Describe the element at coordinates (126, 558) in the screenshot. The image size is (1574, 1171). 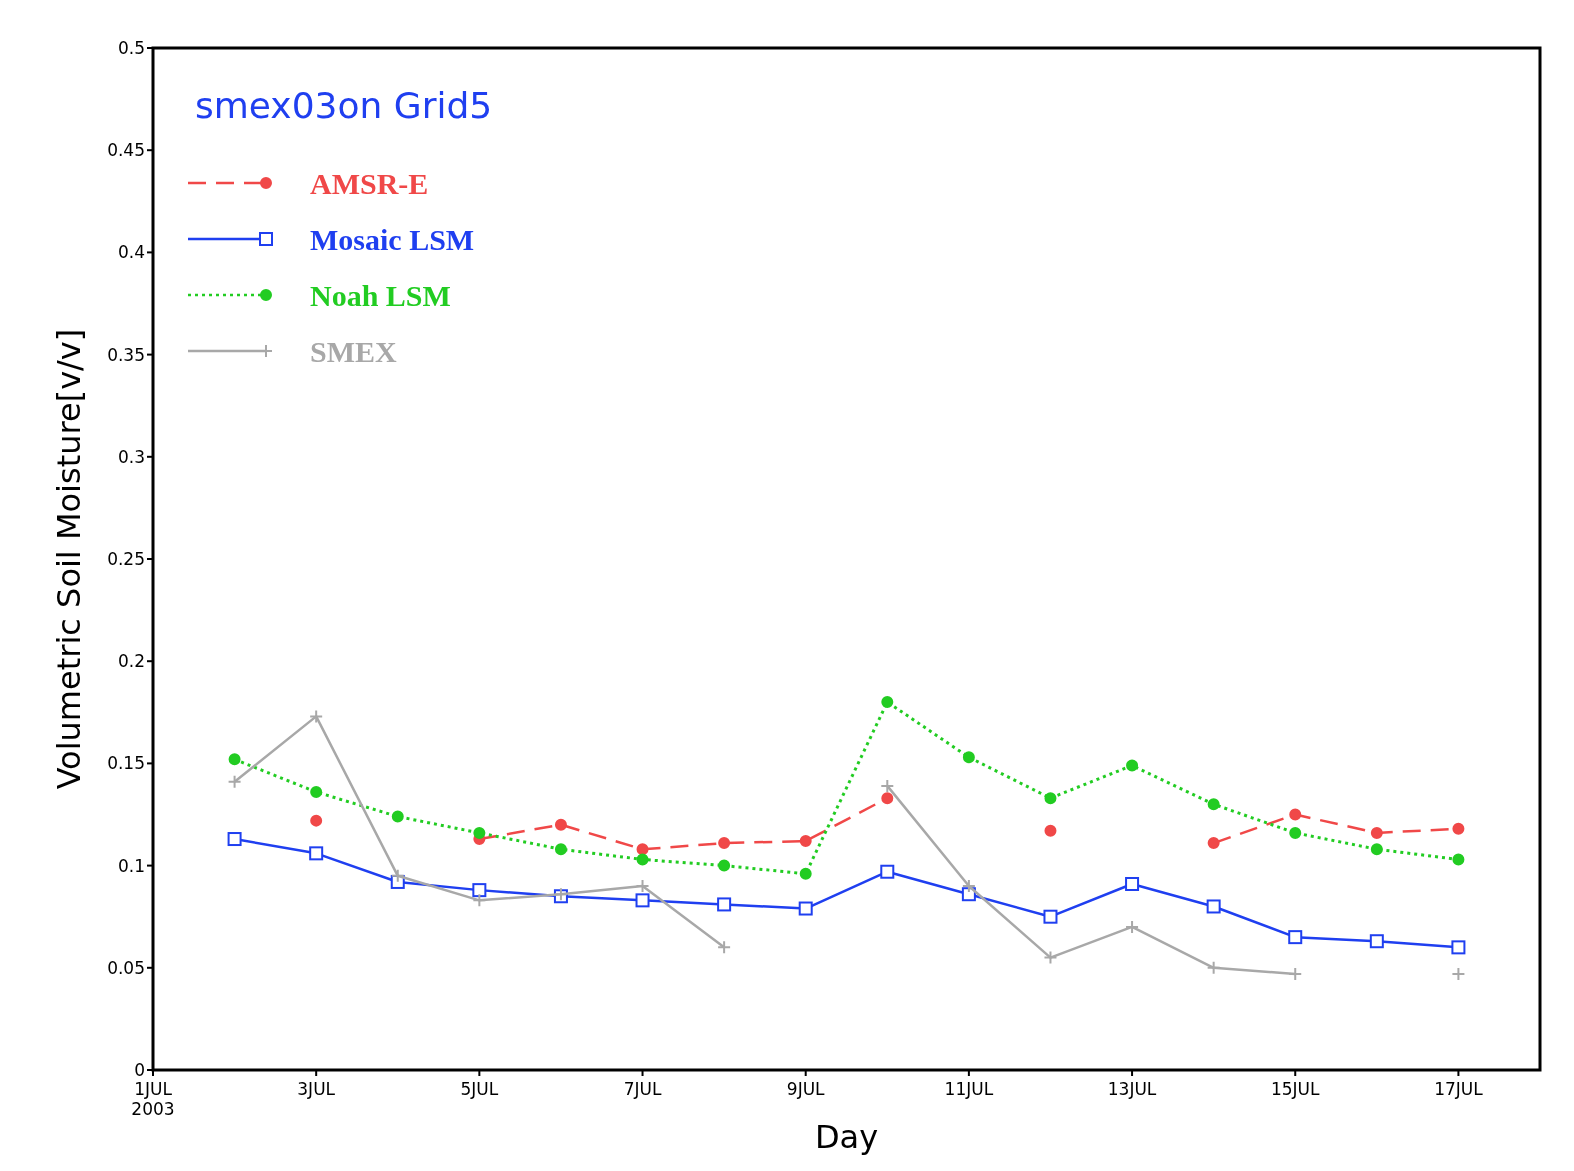
I see `y-tick-label: 0.25` at that location.